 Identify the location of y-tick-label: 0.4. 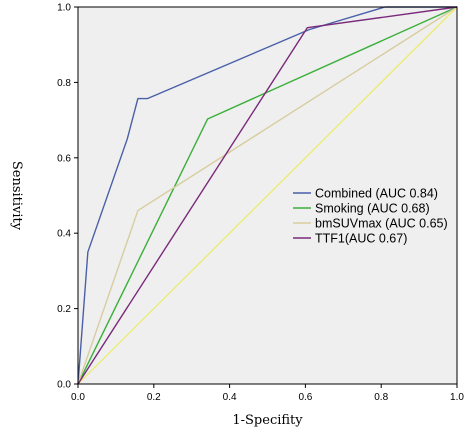
(64, 234).